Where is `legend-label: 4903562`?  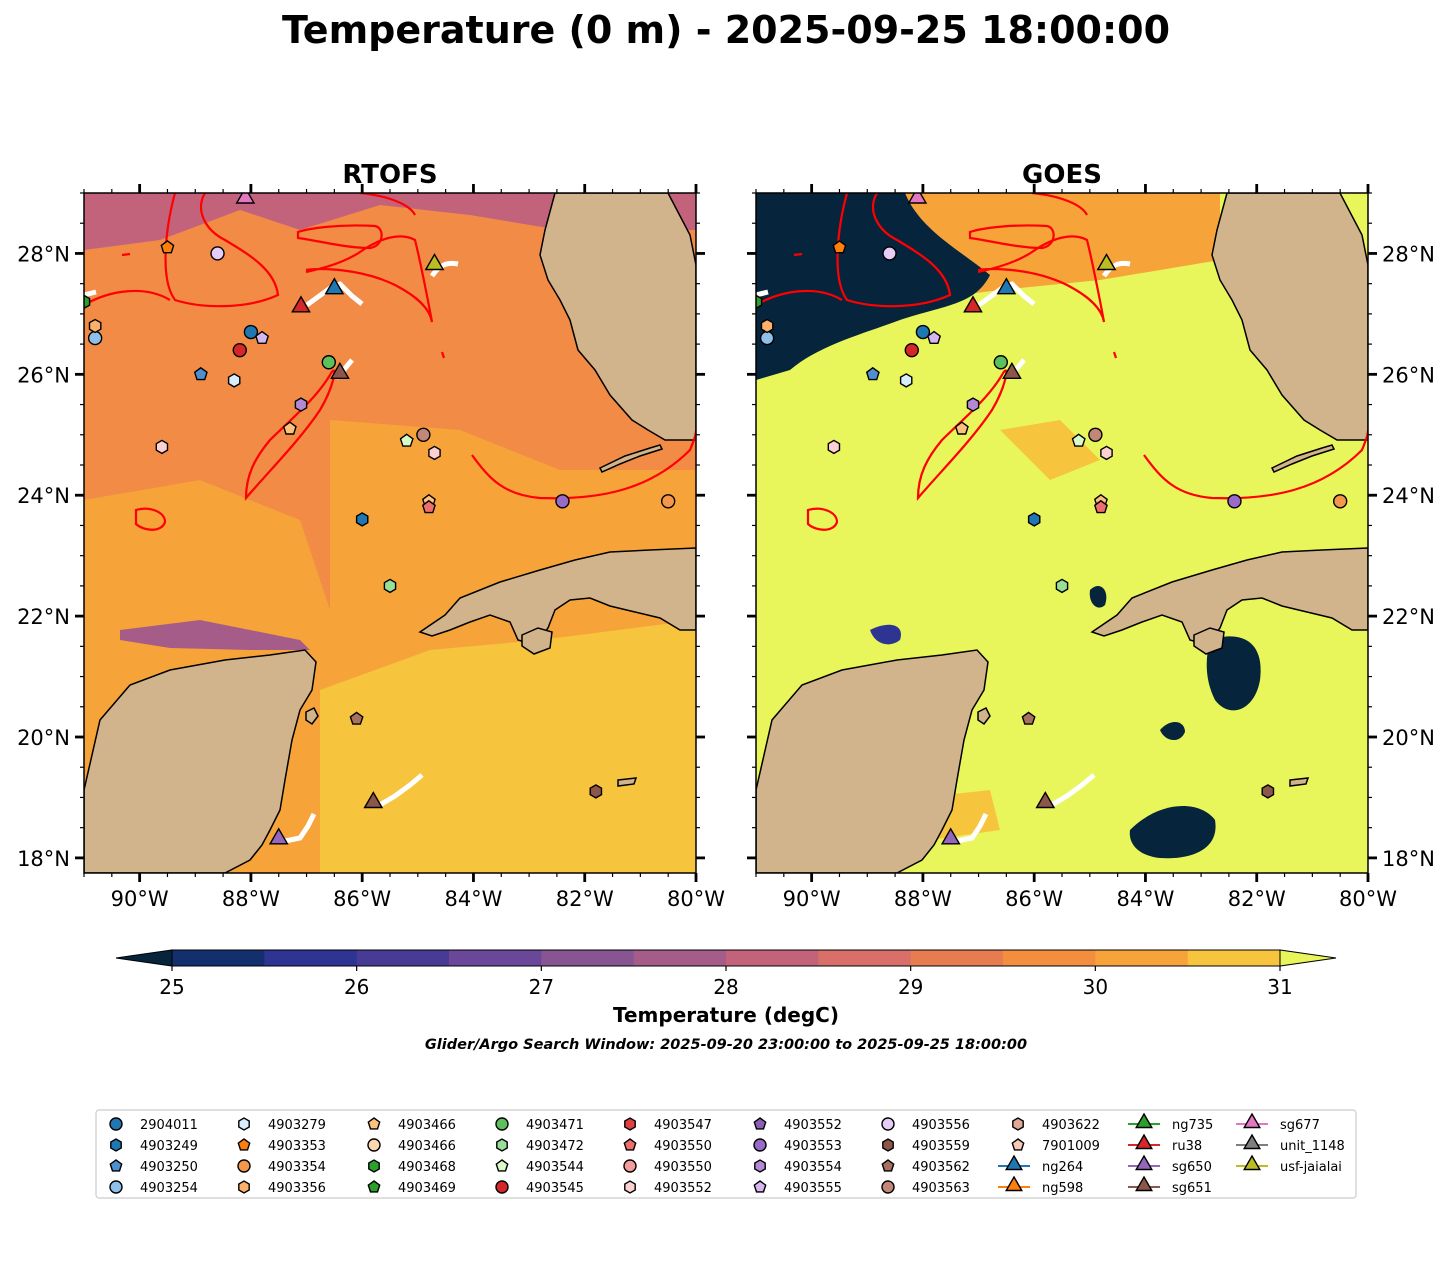
legend-label: 4903562 is located at coordinates (941, 1167).